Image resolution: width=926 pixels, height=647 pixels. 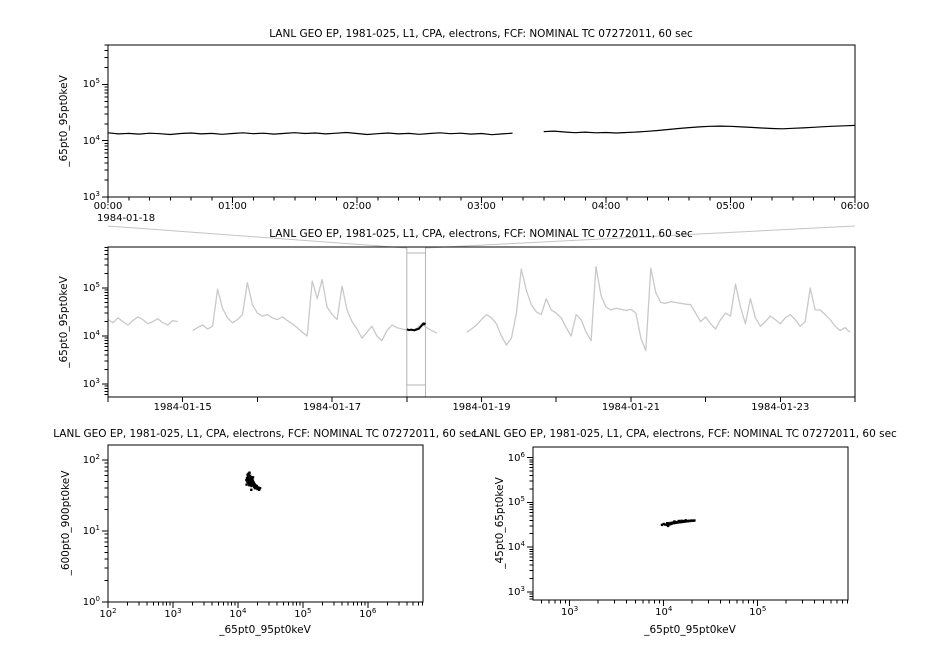 What do you see at coordinates (481, 407) in the screenshot?
I see `x-date-label: 1984-01-19` at bounding box center [481, 407].